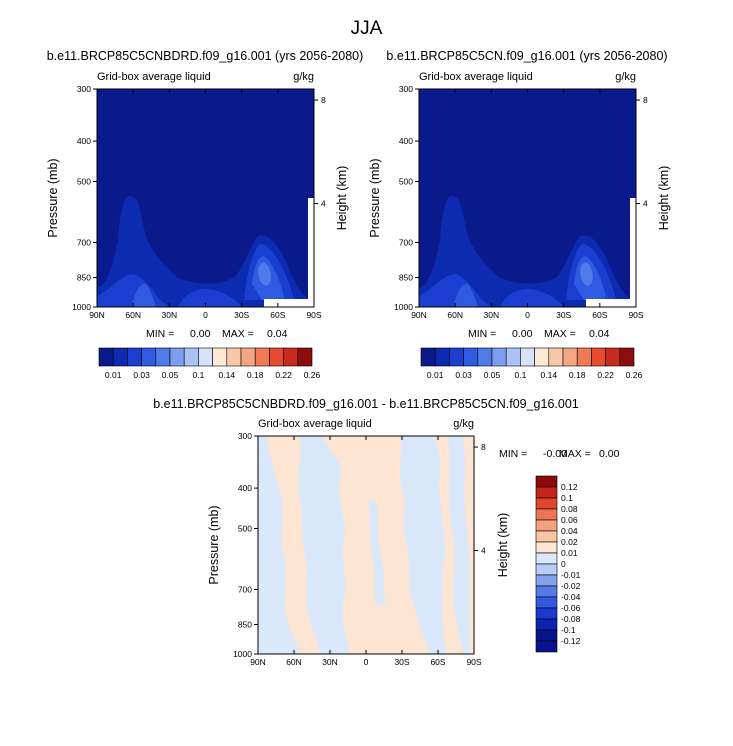  Describe the element at coordinates (210, 297) in the screenshot. I see `panel-a-contour-tropics` at that location.